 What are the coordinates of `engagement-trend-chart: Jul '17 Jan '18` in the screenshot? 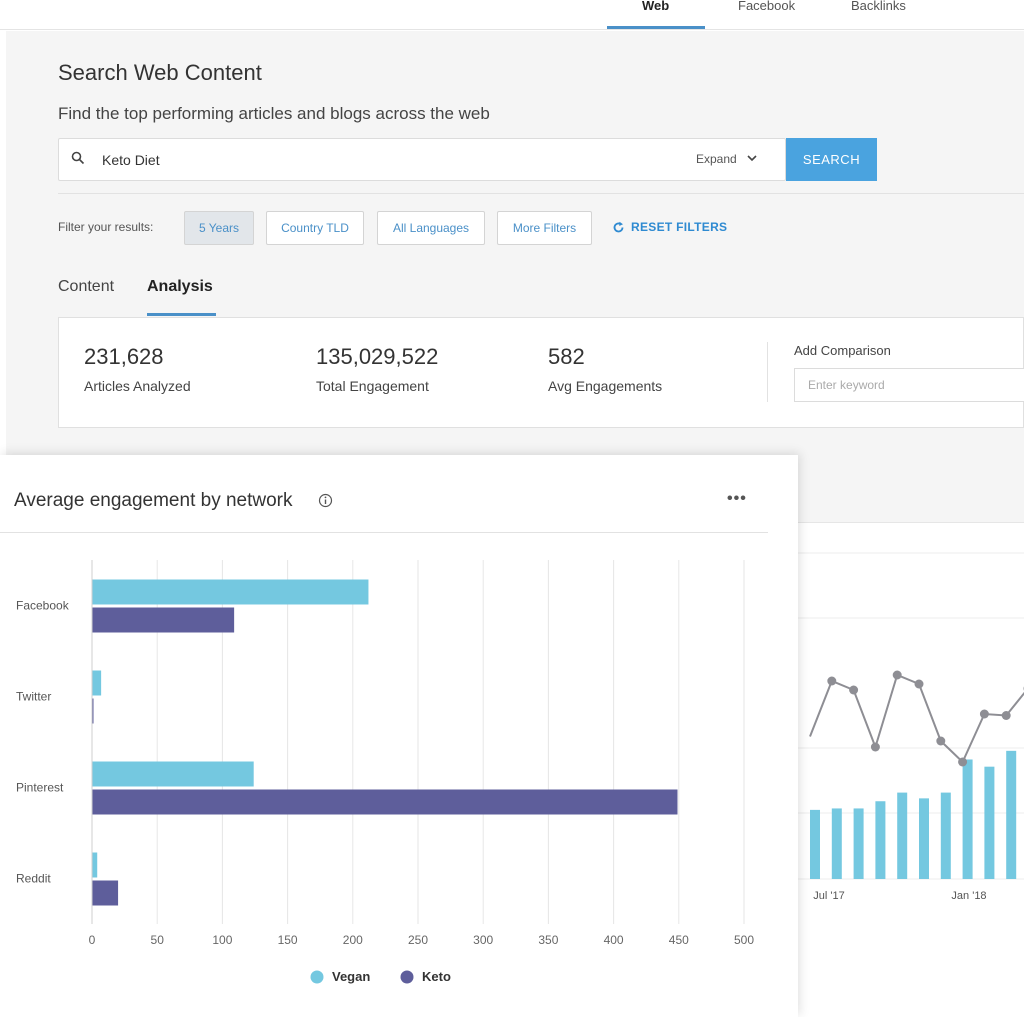 It's located at (911, 727).